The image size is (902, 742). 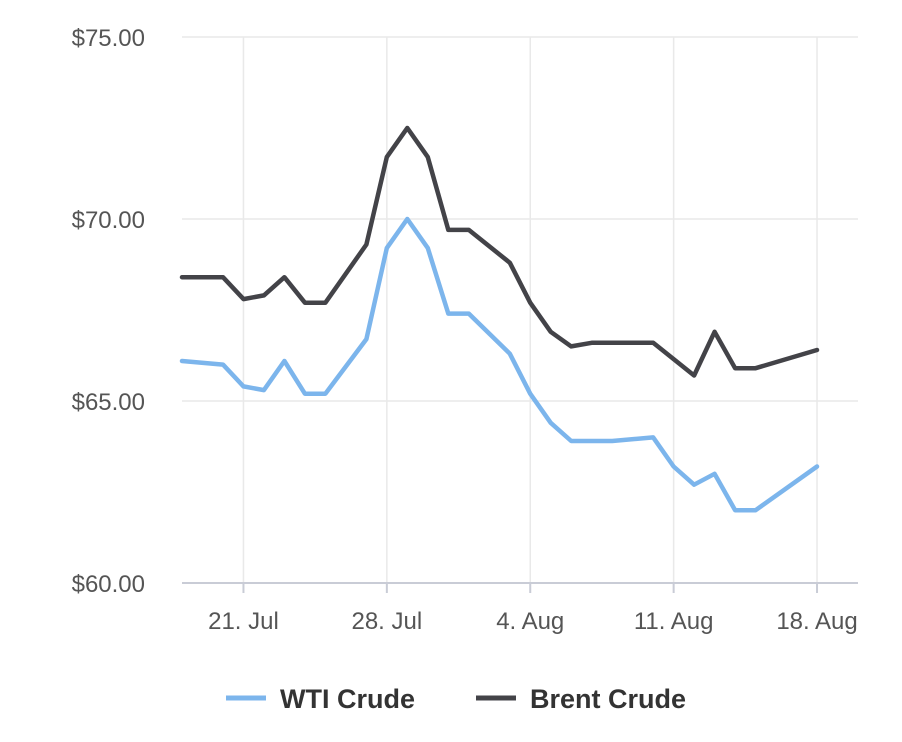 What do you see at coordinates (108, 38) in the screenshot?
I see `y-tick-label: $75.00` at bounding box center [108, 38].